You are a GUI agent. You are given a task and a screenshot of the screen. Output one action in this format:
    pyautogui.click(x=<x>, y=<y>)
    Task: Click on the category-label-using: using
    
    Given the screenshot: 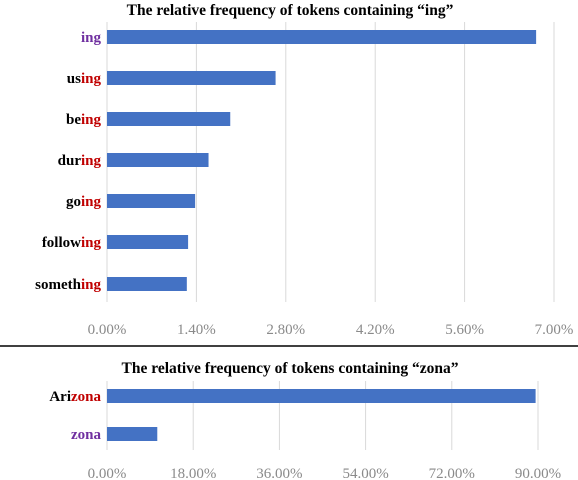 What is the action you would take?
    pyautogui.click(x=84, y=79)
    